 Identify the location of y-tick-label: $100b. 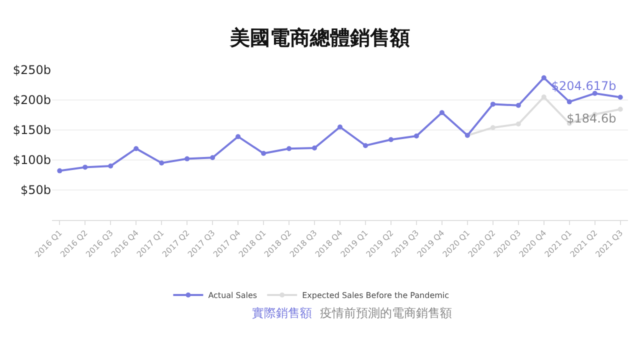
(31, 160).